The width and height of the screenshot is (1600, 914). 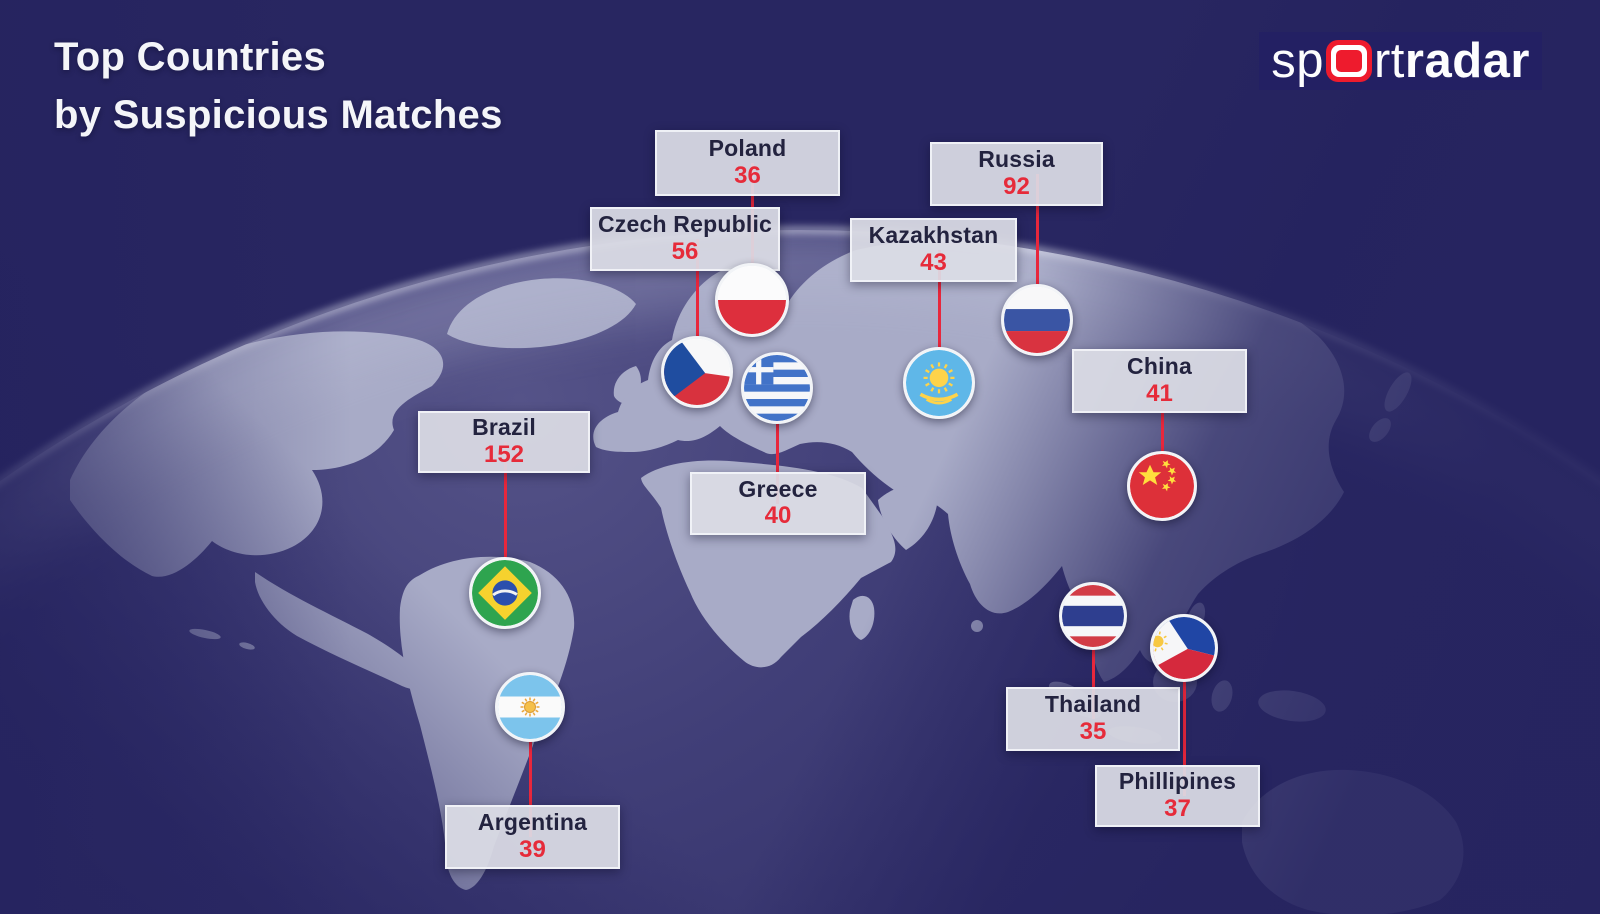 I want to click on country-label-brazil: Brazil 152, so click(x=504, y=442).